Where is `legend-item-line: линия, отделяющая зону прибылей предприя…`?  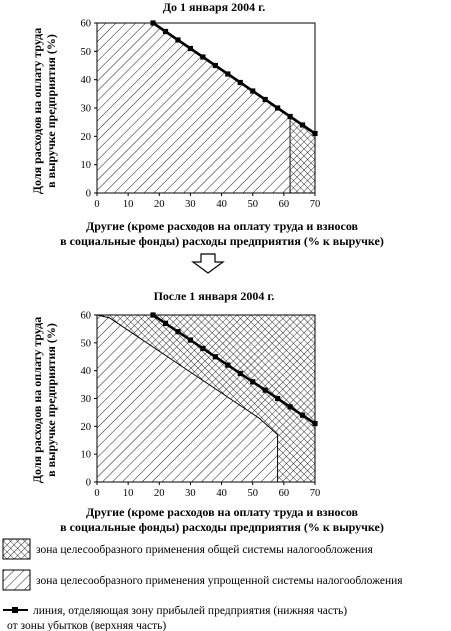
legend-item-line: линия, отделяющая зону прибылей предприя… is located at coordinates (175, 618).